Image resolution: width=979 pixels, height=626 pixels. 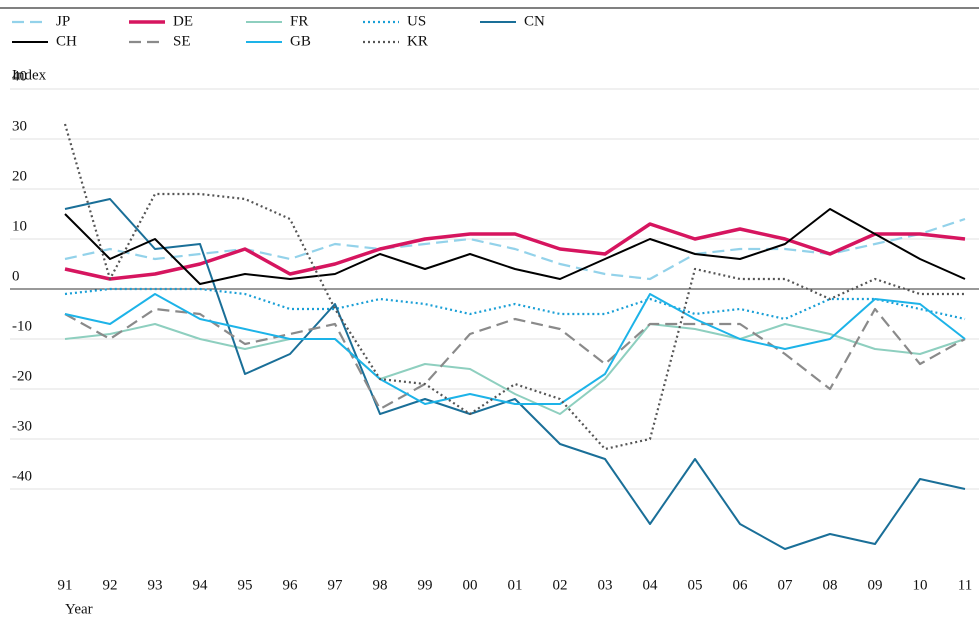 I want to click on x-axis-label: Year, so click(x=79, y=609).